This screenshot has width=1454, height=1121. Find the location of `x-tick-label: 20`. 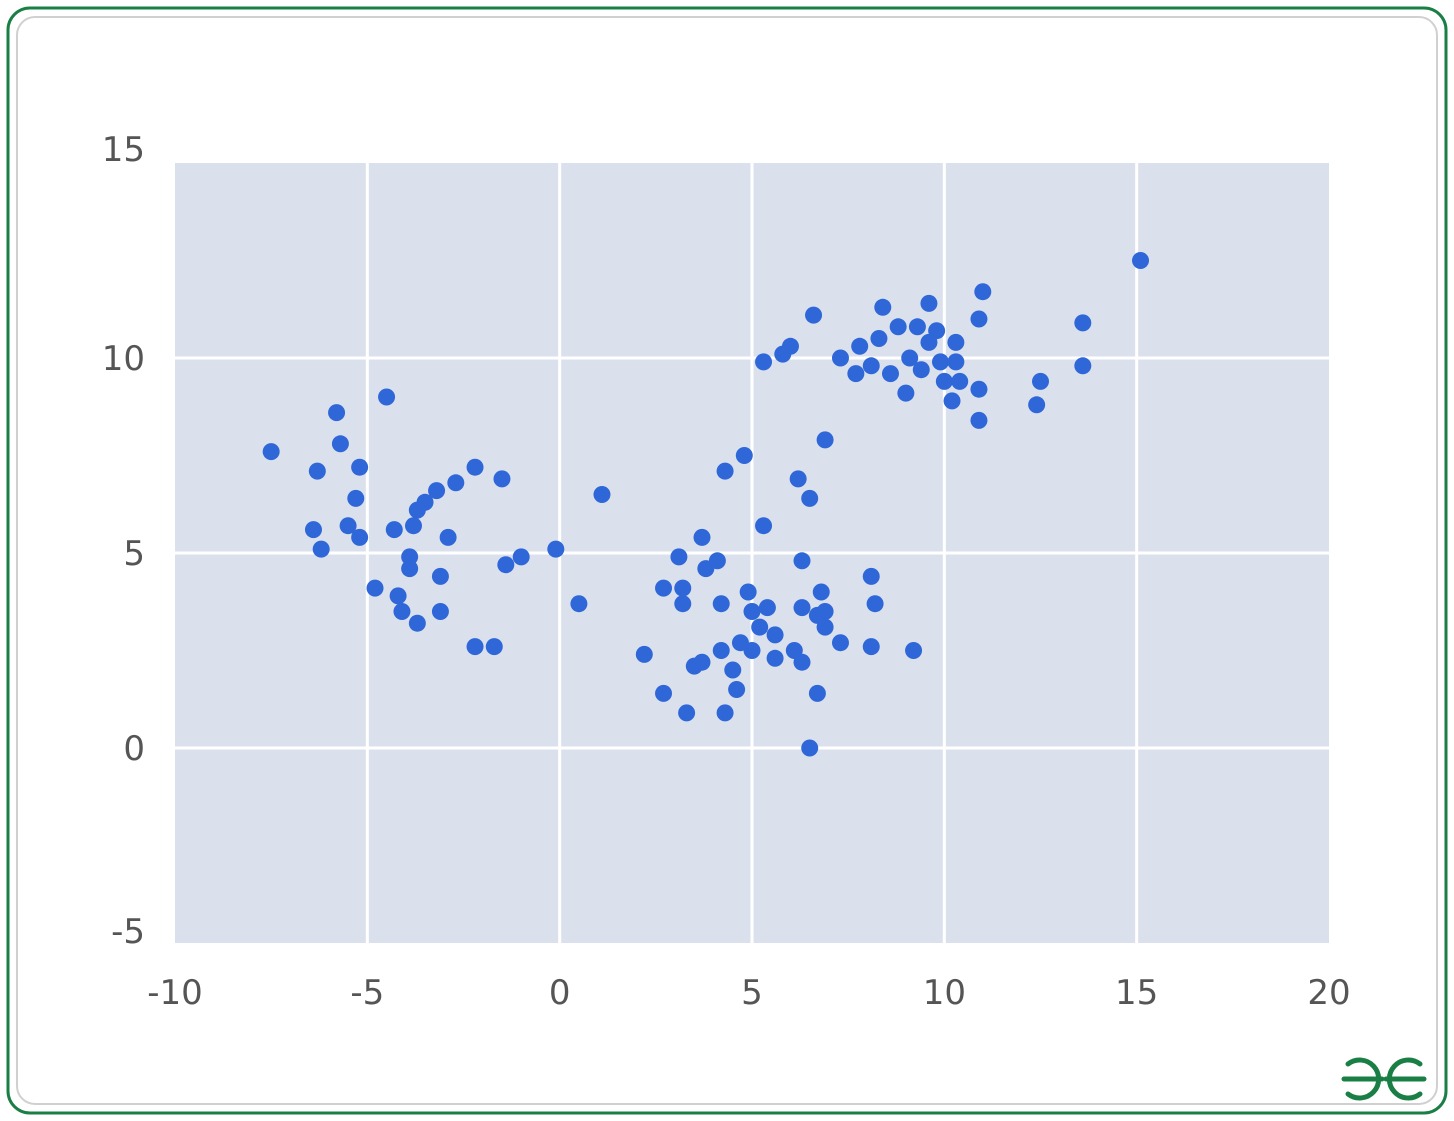

x-tick-label: 20 is located at coordinates (1328, 993).